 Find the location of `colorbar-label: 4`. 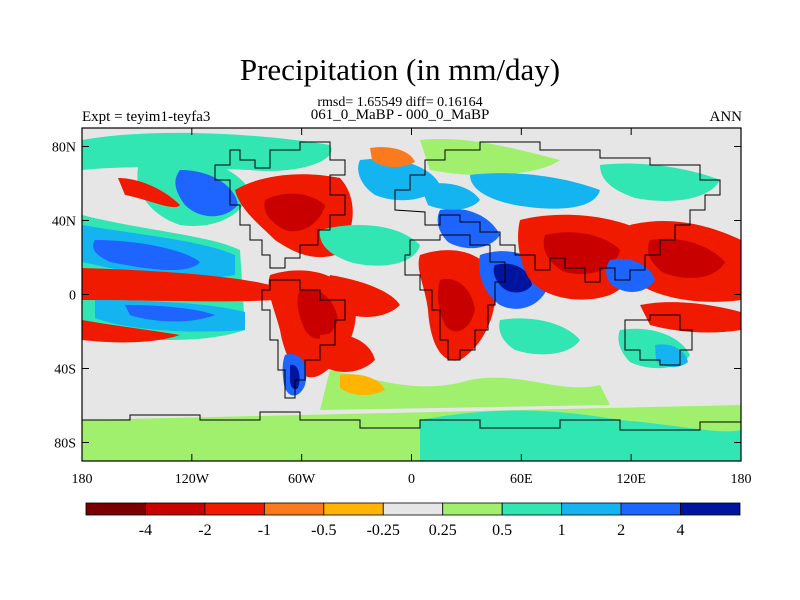

colorbar-label: 4 is located at coordinates (681, 530).